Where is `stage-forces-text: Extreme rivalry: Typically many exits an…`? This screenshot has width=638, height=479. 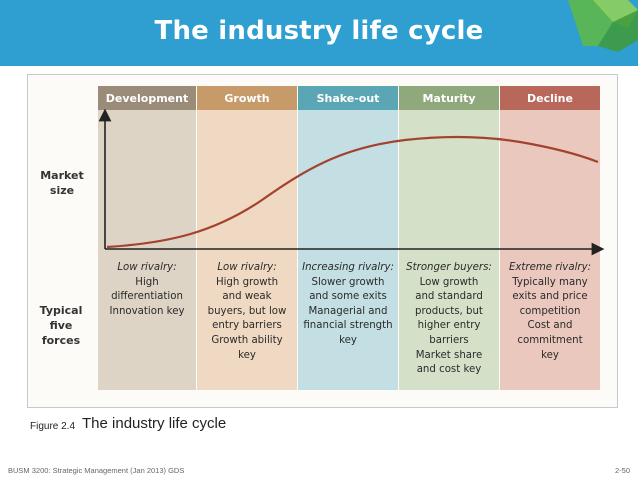 stage-forces-text: Extreme rivalry: Typically many exits an… is located at coordinates (550, 312).